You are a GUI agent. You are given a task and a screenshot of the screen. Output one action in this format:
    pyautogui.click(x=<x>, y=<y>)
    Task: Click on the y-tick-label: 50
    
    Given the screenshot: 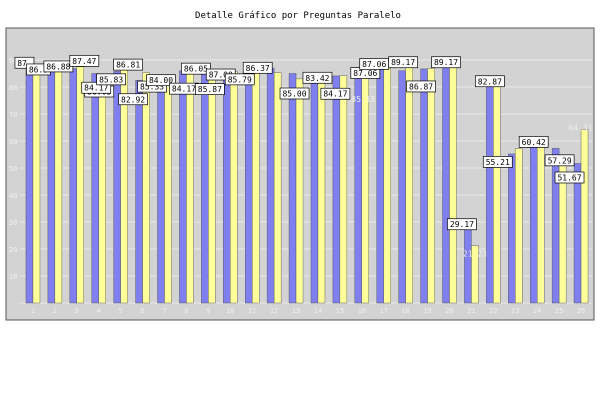 What is the action you would take?
    pyautogui.click(x=13, y=169)
    